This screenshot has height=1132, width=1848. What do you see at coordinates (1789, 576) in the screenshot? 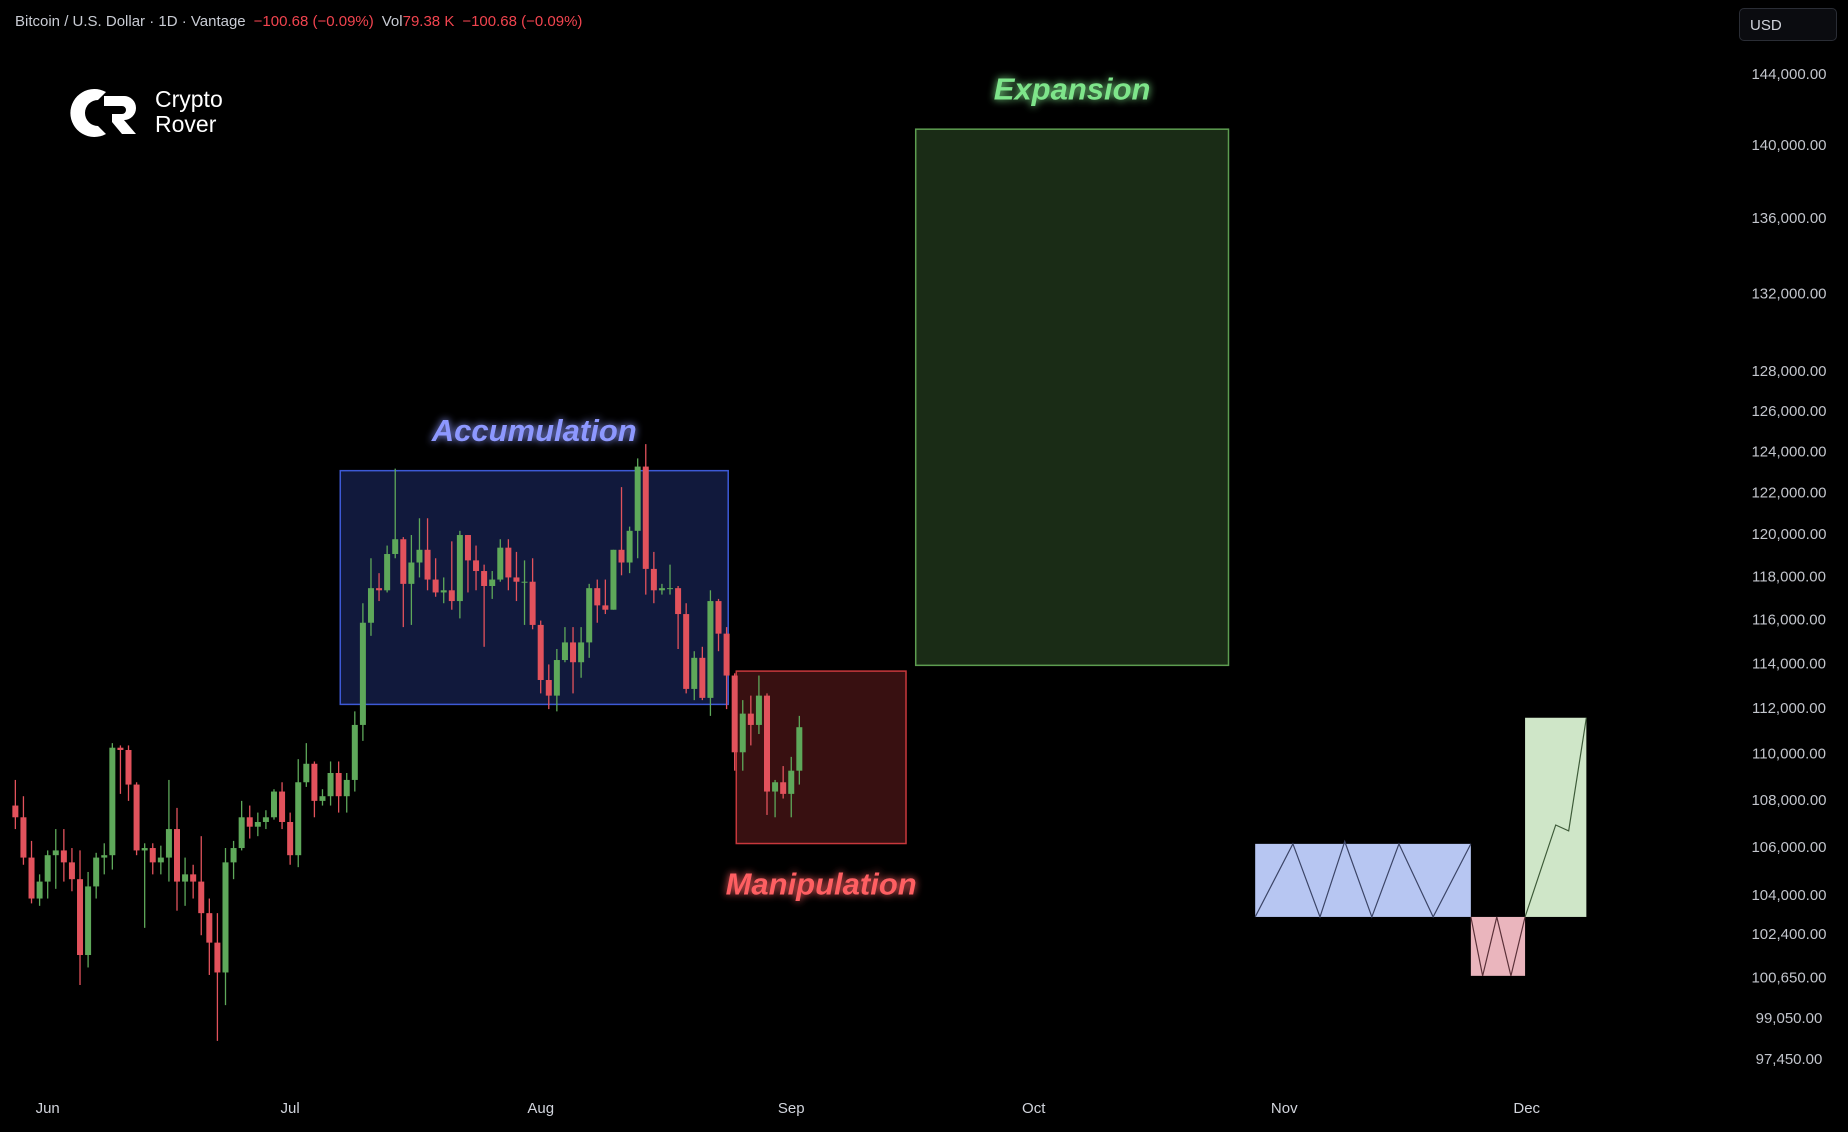
I see `y-tick-label: 118,000.00` at bounding box center [1789, 576].